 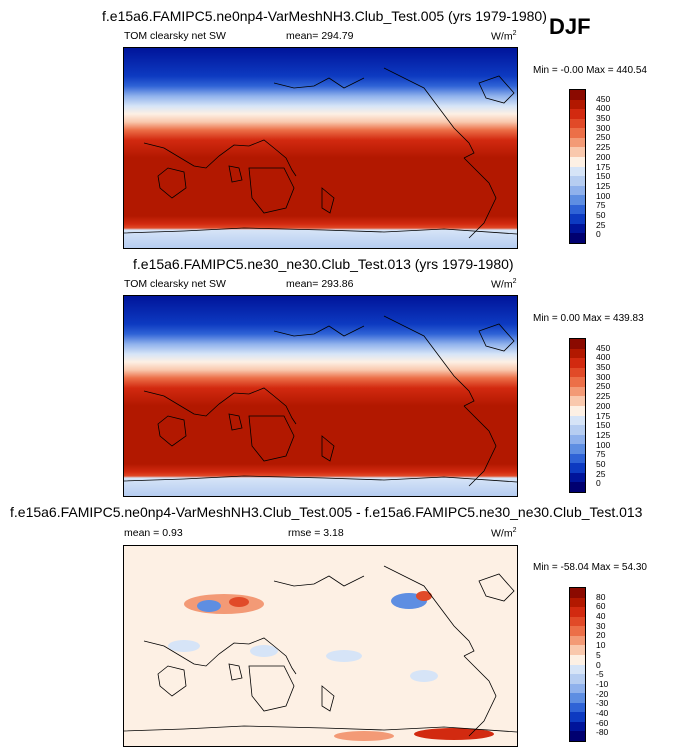 I want to click on panel-3-units: W/m2, so click(x=504, y=533).